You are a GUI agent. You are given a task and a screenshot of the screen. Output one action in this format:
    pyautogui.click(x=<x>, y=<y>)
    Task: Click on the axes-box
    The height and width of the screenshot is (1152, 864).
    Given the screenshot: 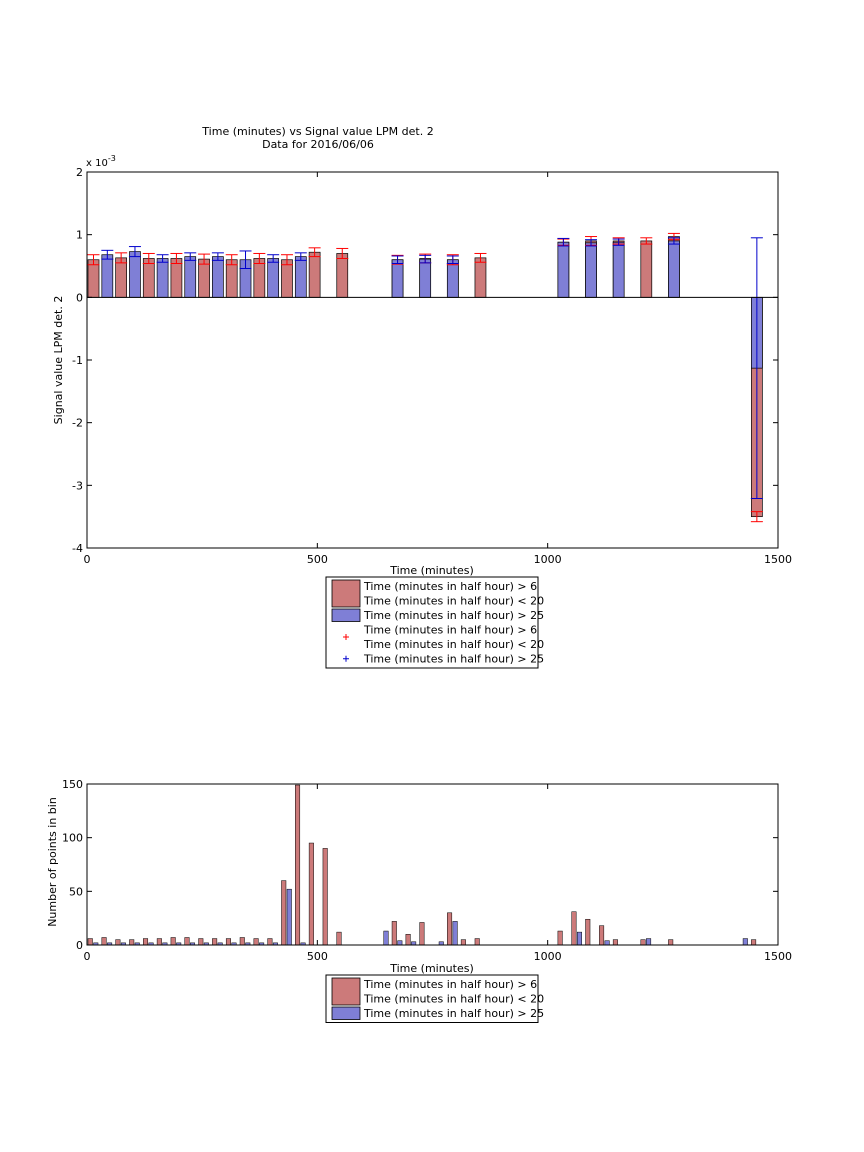 What is the action you would take?
    pyautogui.click(x=432, y=864)
    